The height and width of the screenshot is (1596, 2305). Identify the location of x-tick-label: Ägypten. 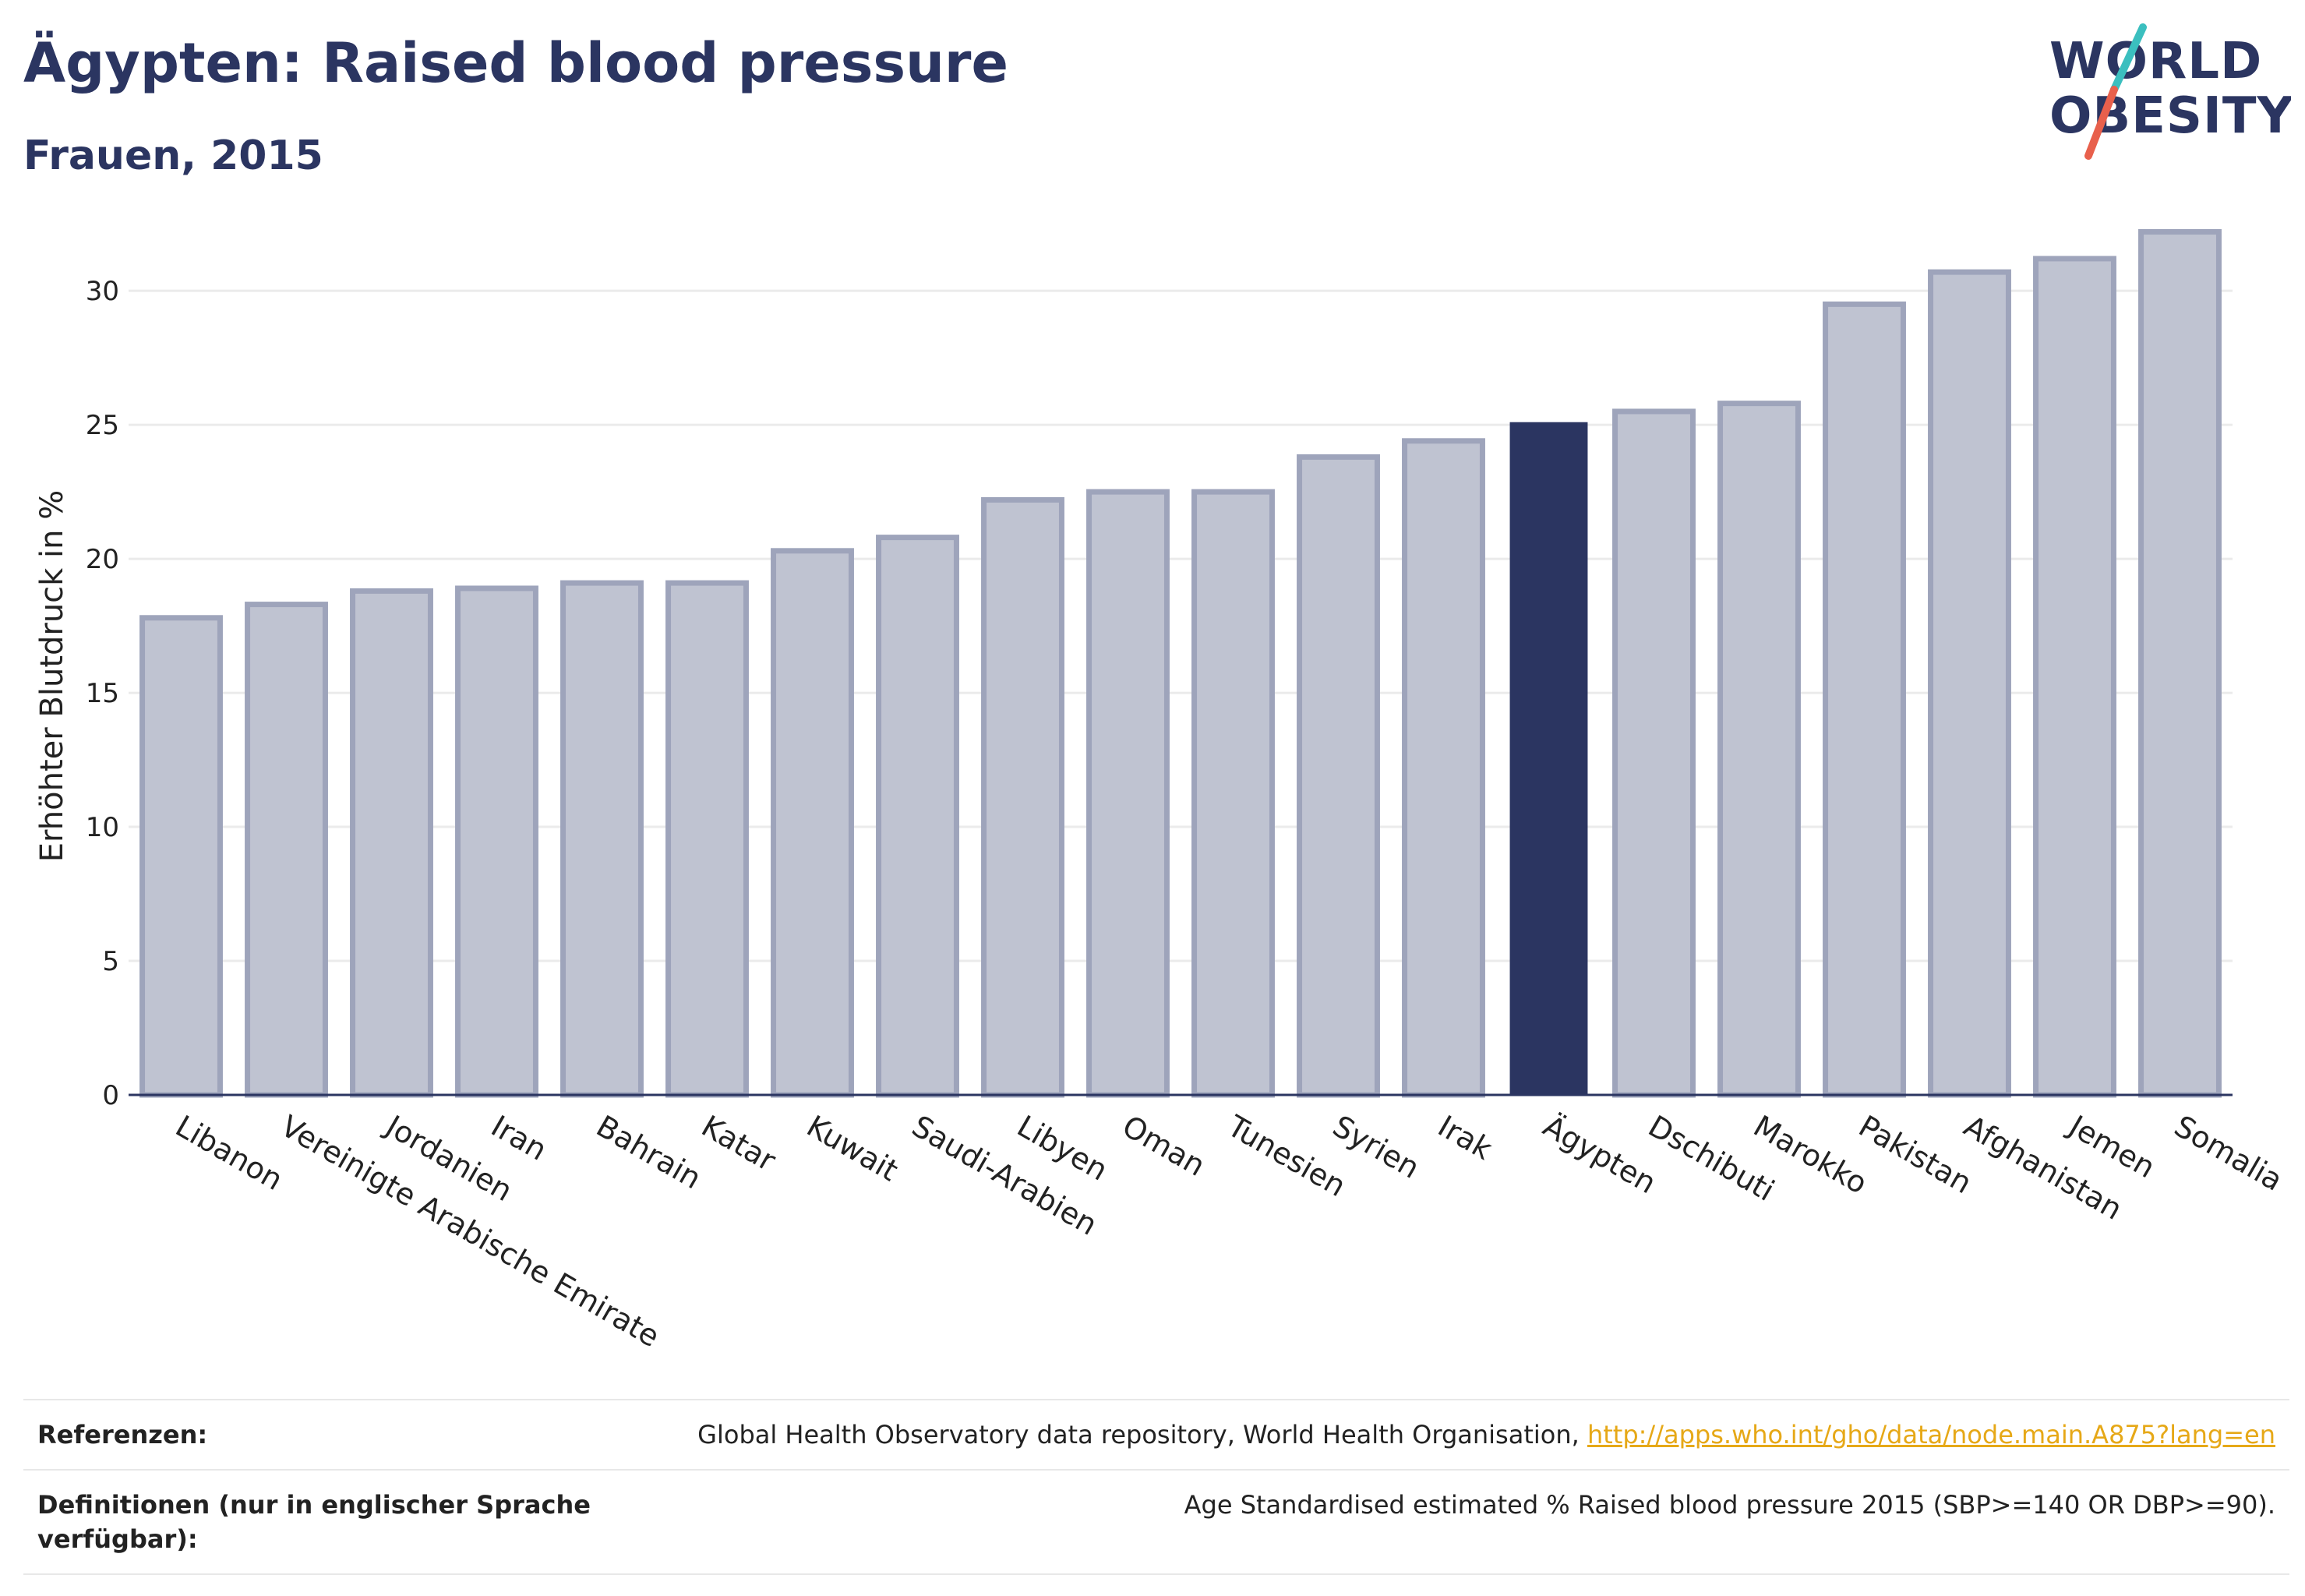
(1599, 1155).